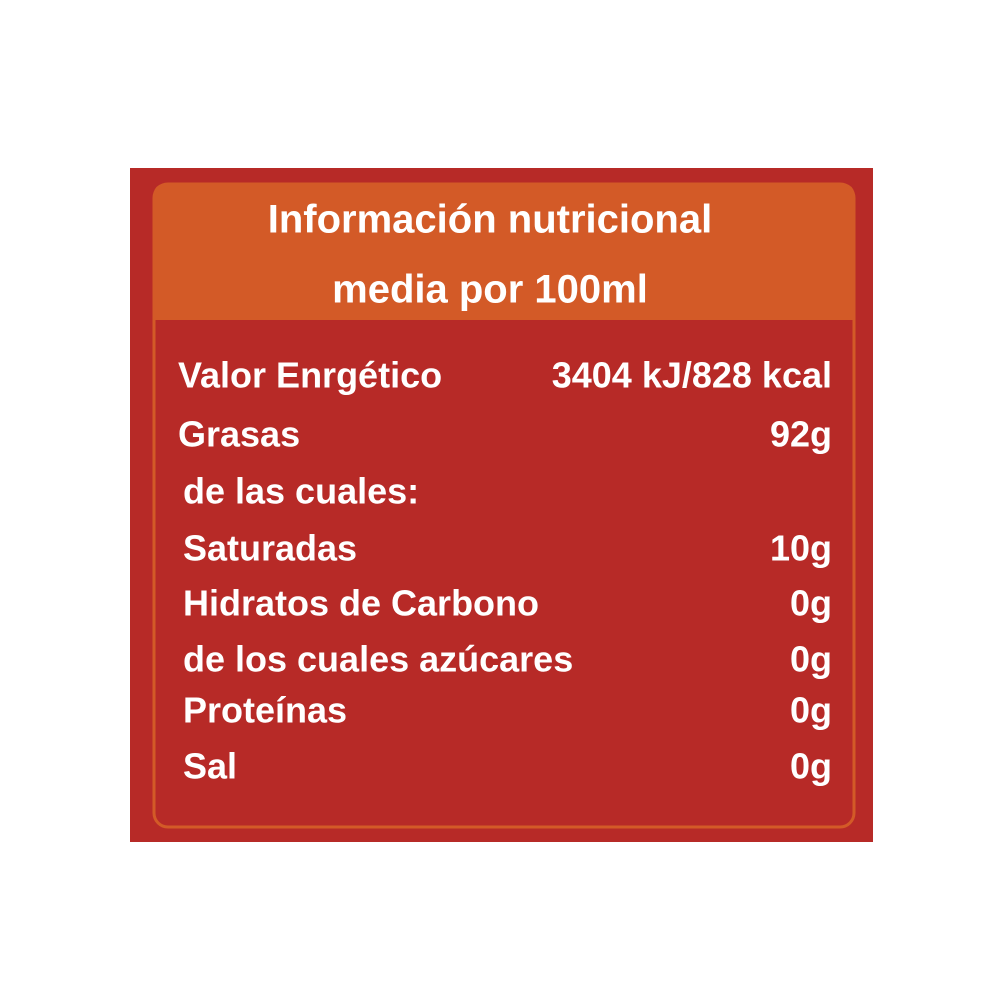 Image resolution: width=1000 pixels, height=1000 pixels. Describe the element at coordinates (692, 375) in the screenshot. I see `row-value: 3404 kJ/828 kcal` at that location.